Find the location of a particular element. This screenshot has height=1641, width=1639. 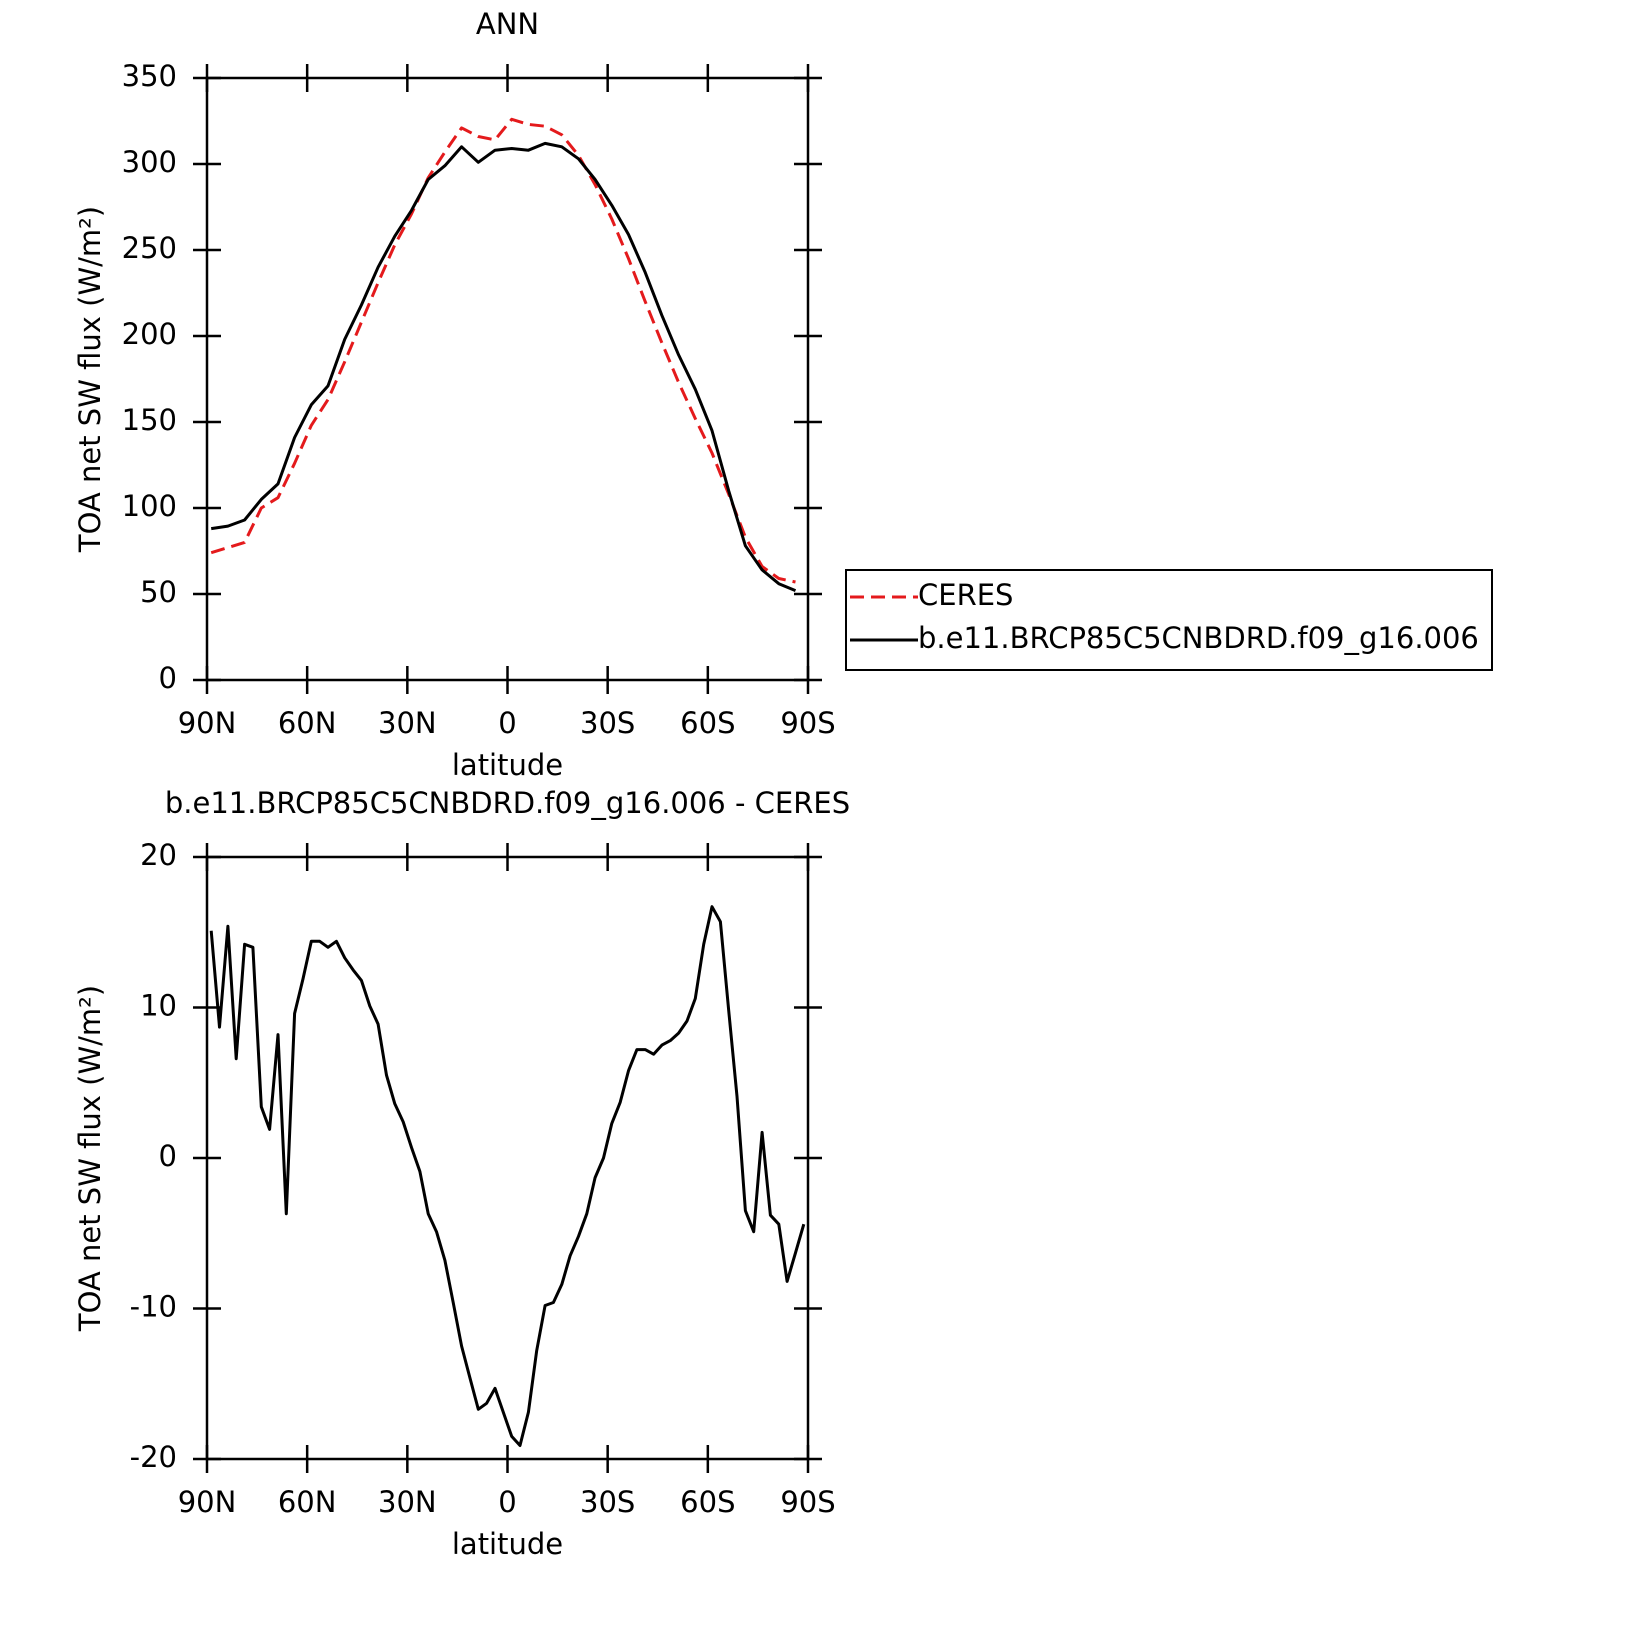

y-tick-label: -20 is located at coordinates (153, 1457).